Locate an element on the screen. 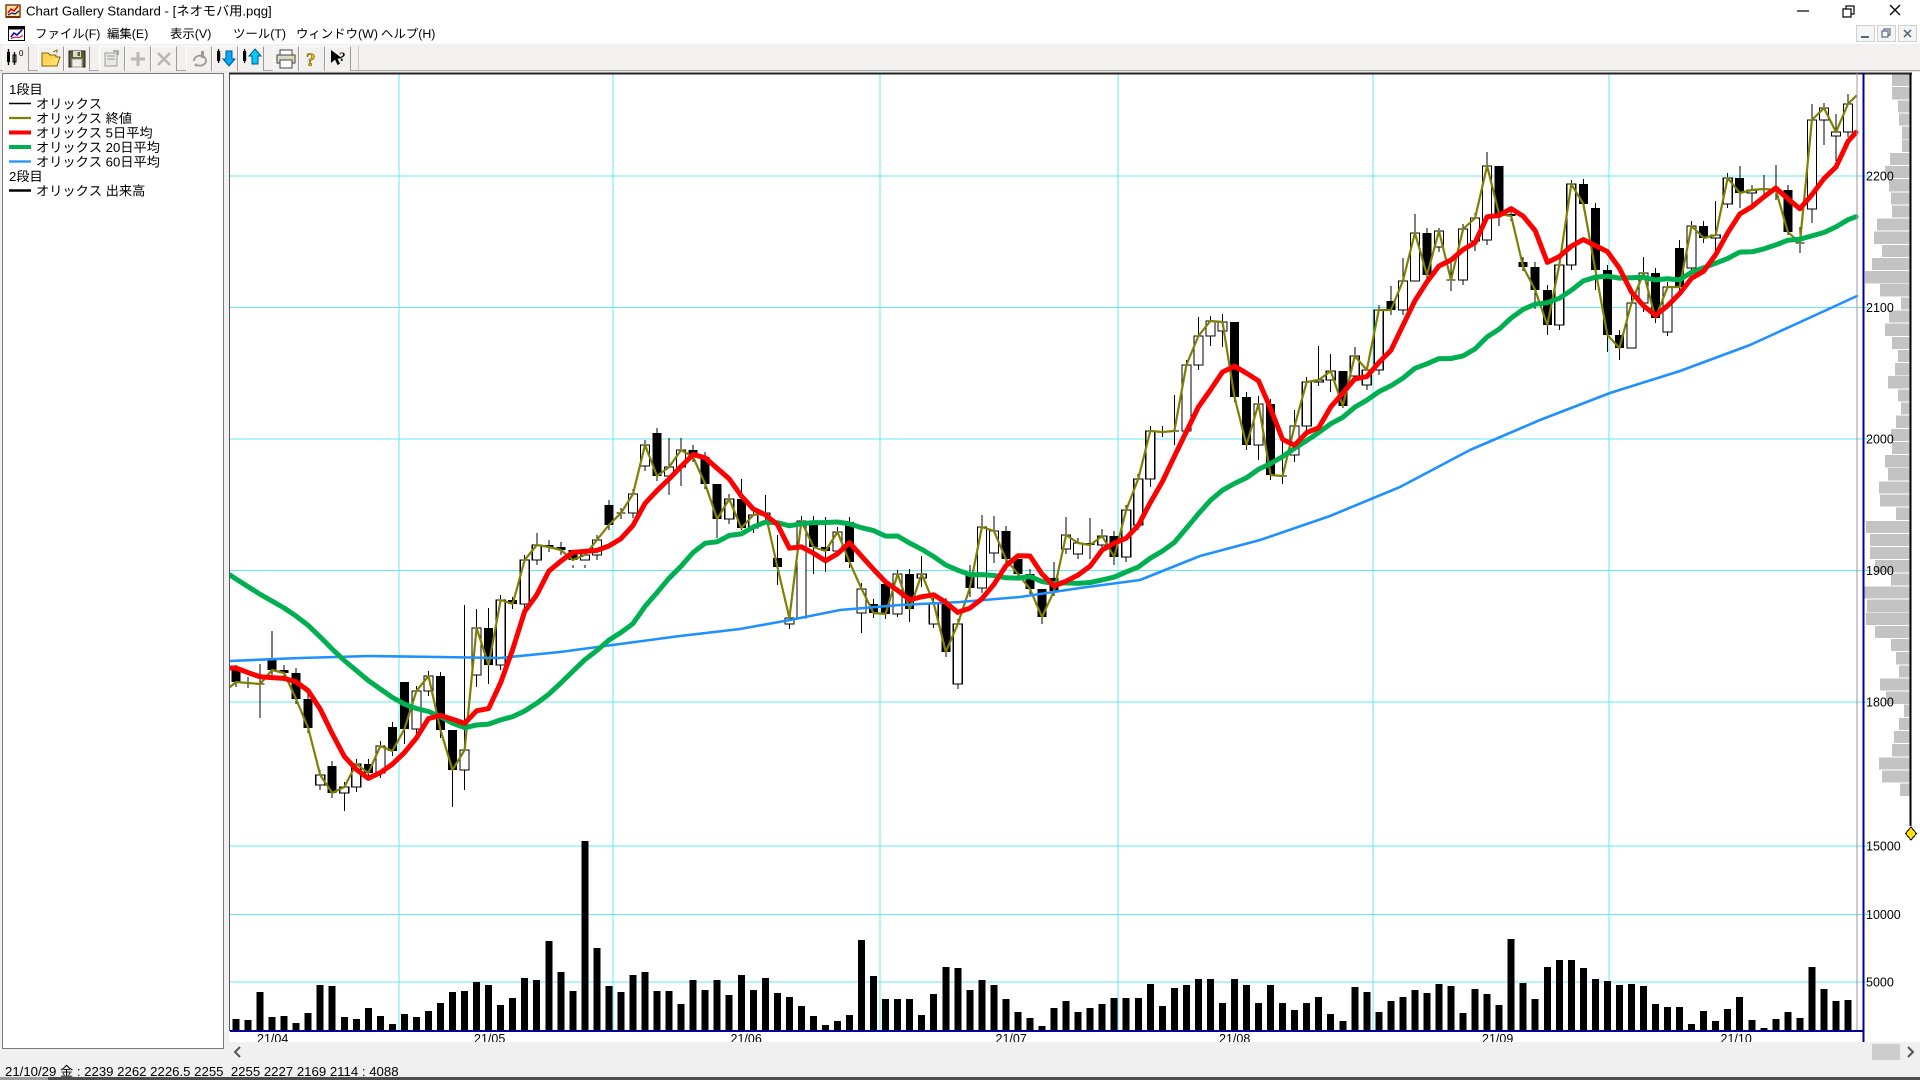 The height and width of the screenshot is (1080, 1920). svg-text: (E) is located at coordinates (140, 34).